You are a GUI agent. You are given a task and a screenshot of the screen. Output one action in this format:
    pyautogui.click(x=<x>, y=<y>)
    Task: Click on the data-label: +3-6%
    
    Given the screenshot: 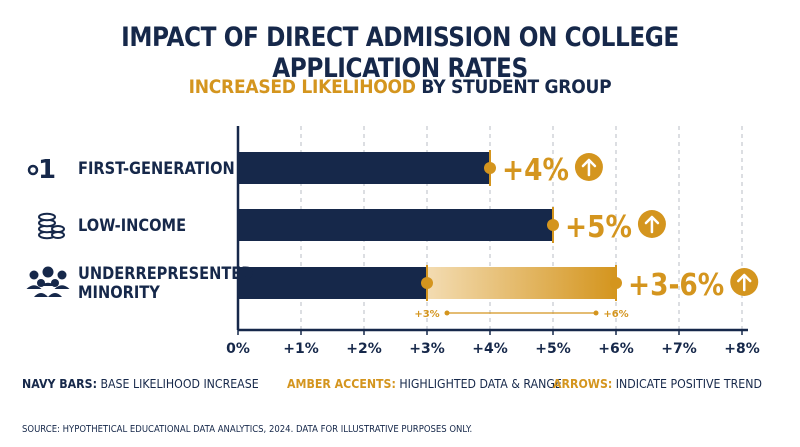 What is the action you would take?
    pyautogui.click(x=676, y=284)
    